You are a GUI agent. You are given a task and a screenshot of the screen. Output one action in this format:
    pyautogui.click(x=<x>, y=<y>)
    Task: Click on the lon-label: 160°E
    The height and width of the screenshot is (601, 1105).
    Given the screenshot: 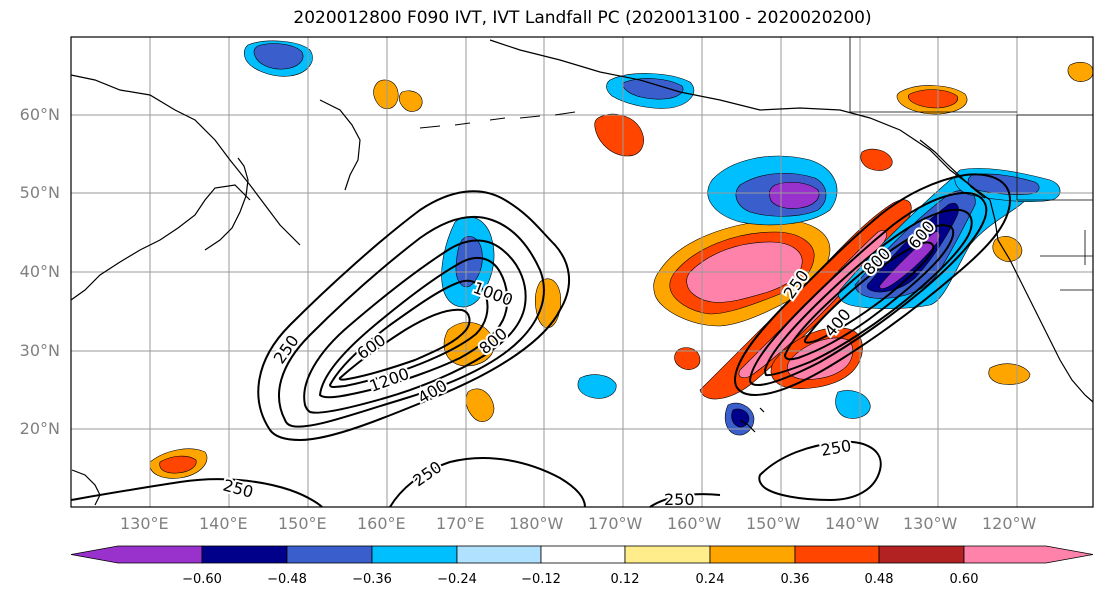 What is the action you would take?
    pyautogui.click(x=381, y=523)
    